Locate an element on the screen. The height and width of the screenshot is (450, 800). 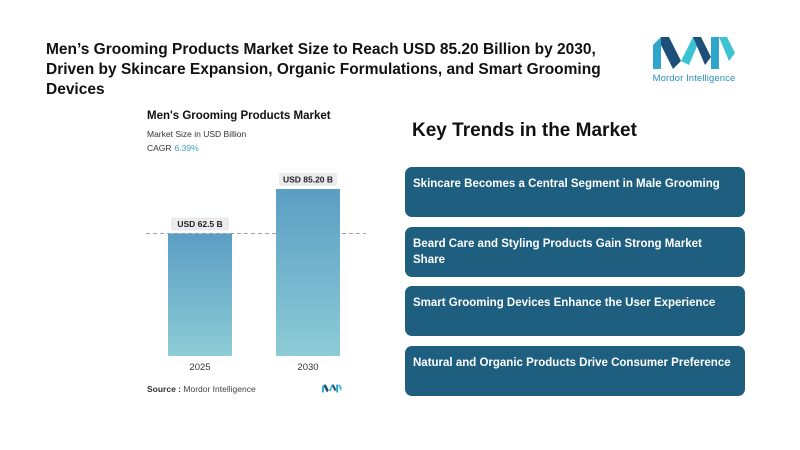
trends-heading: Key Trends in the Market is located at coordinates (524, 130).